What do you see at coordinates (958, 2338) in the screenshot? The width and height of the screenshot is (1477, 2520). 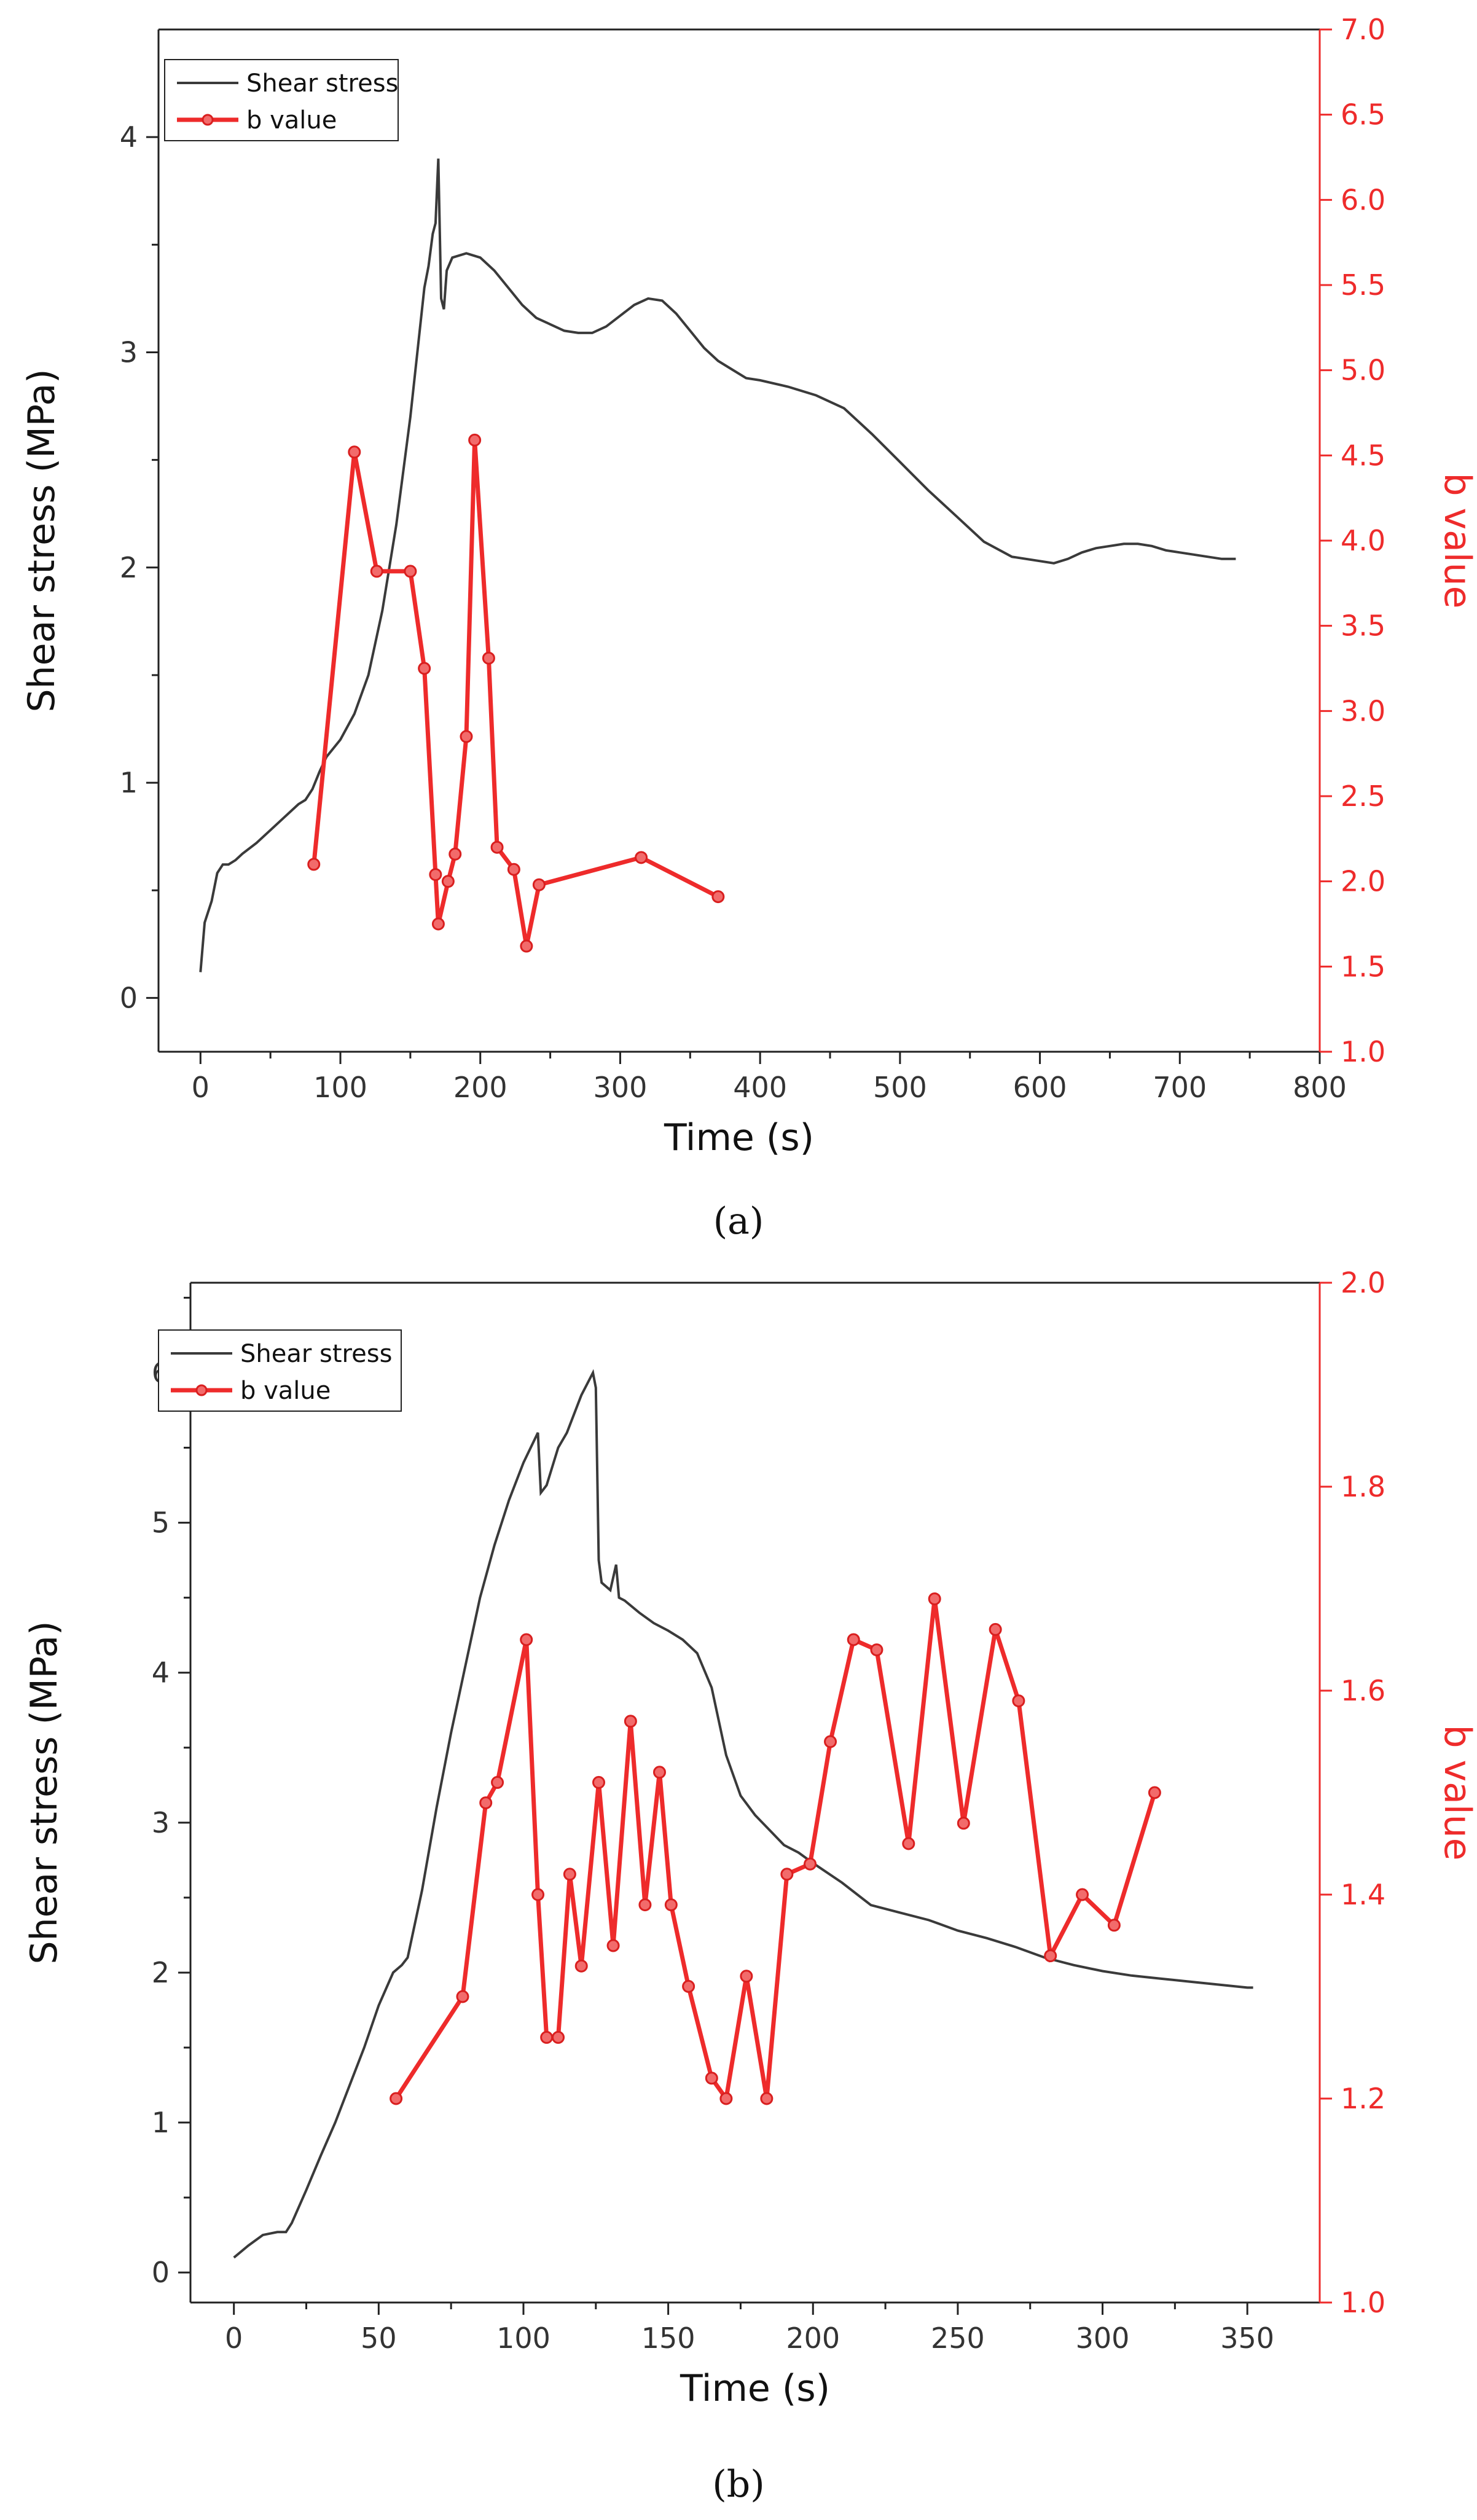 I see `x-tick-label: 250` at bounding box center [958, 2338].